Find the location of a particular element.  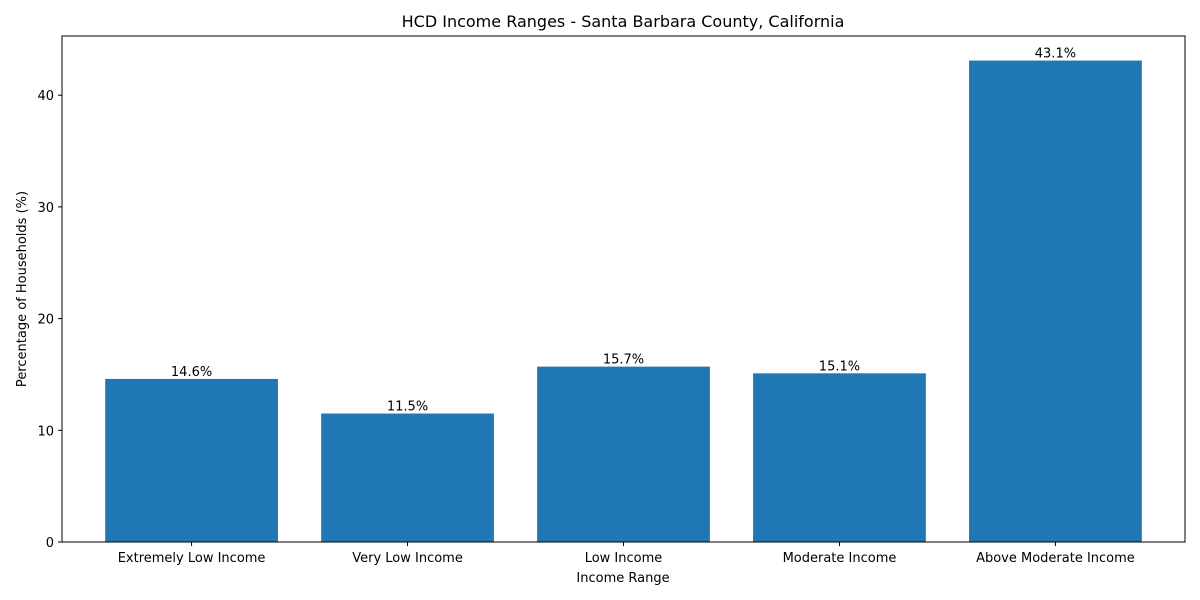

y-tick-label: 10 is located at coordinates (45, 431).